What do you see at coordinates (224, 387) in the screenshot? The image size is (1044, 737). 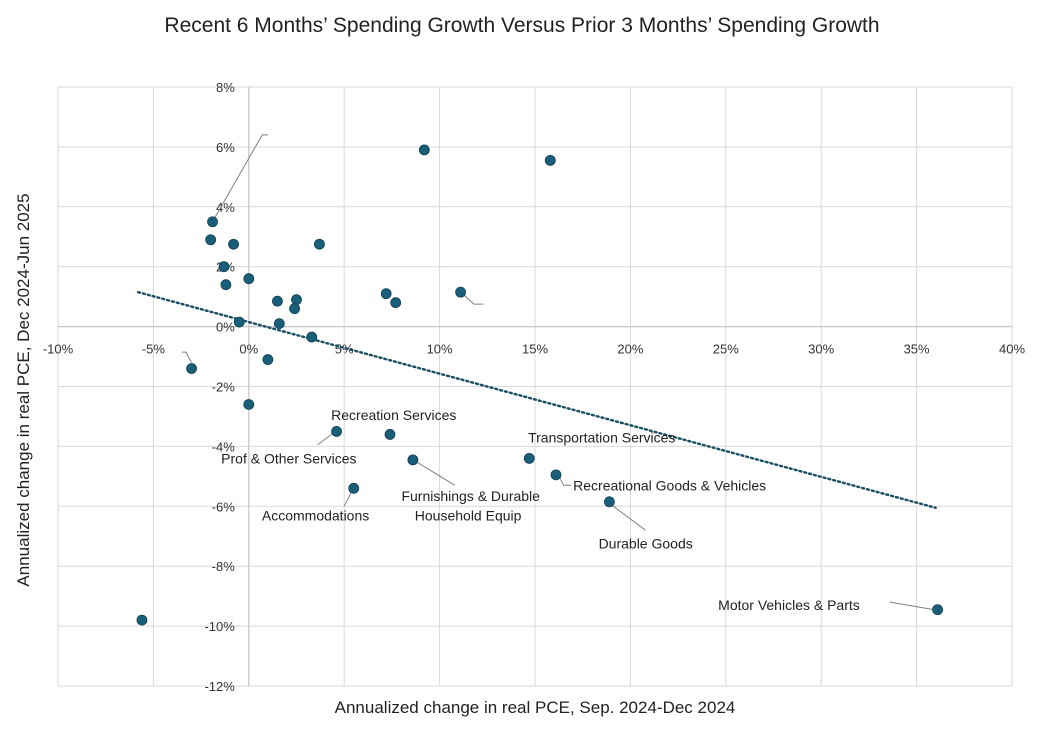 I see `y-tick-label: -2%` at bounding box center [224, 387].